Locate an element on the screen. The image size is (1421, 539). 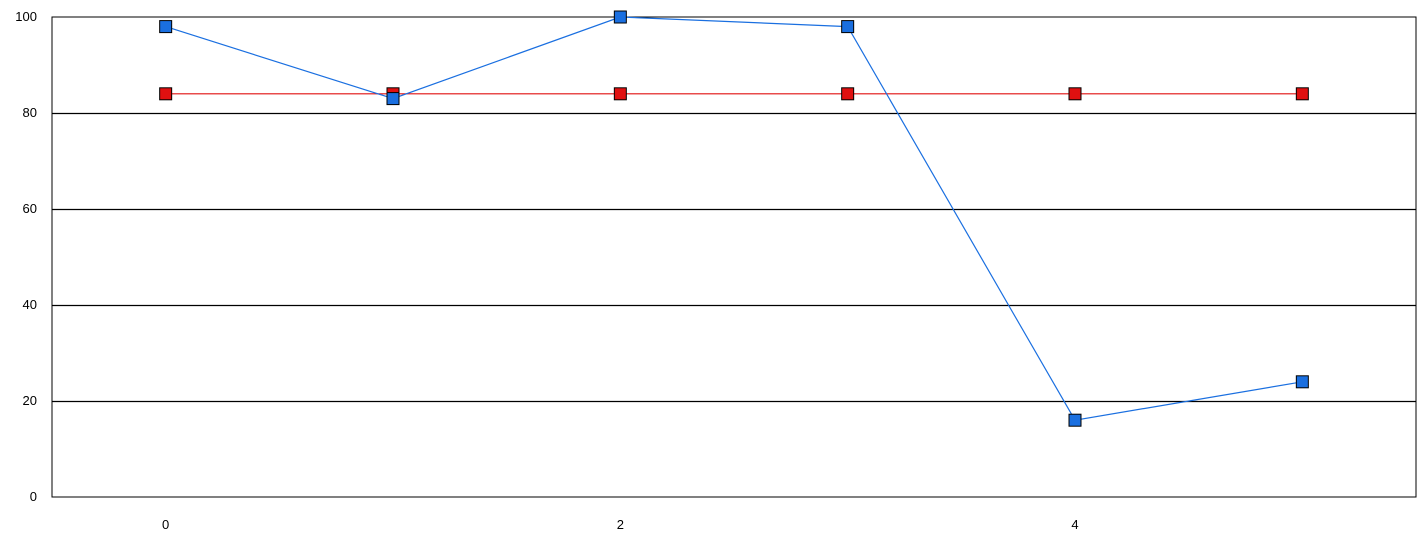
x-tick-label: 2 is located at coordinates (620, 524).